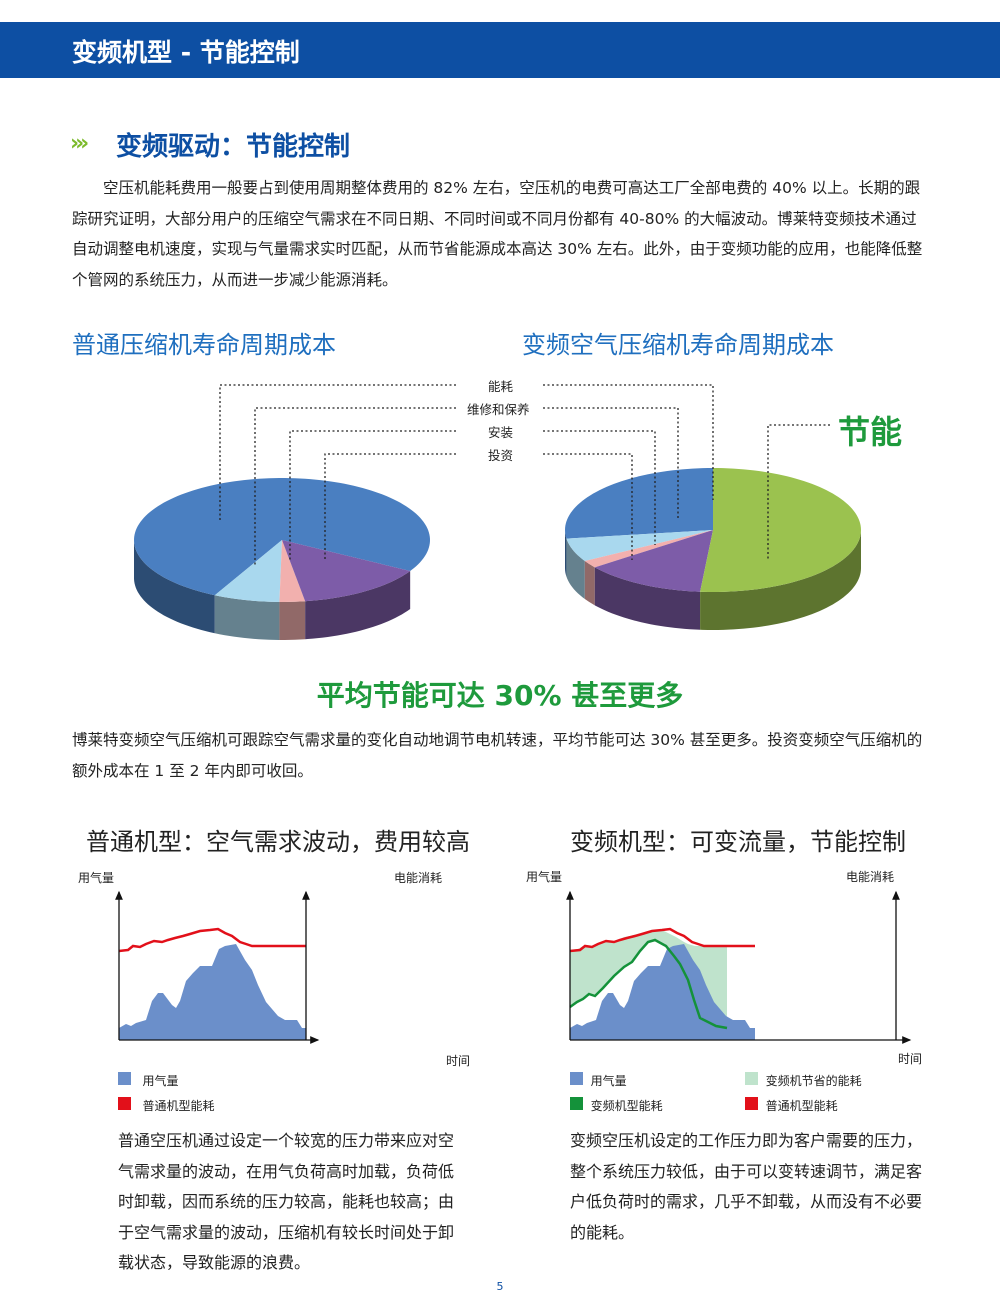 Image resolution: width=1000 pixels, height=1309 pixels. Describe the element at coordinates (204, 345) in the screenshot. I see `left-pie-title: 普通压缩机寿命周期成本` at that location.